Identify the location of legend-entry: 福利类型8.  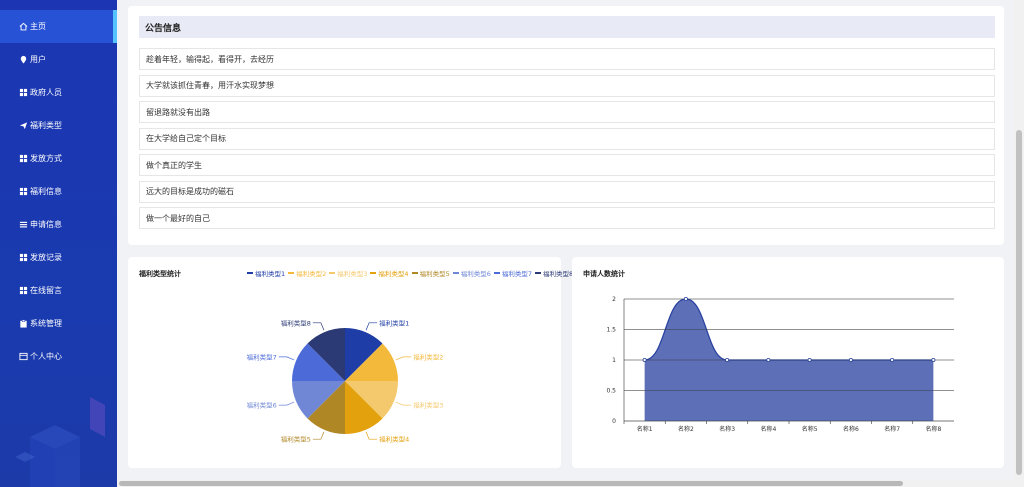
(554, 273).